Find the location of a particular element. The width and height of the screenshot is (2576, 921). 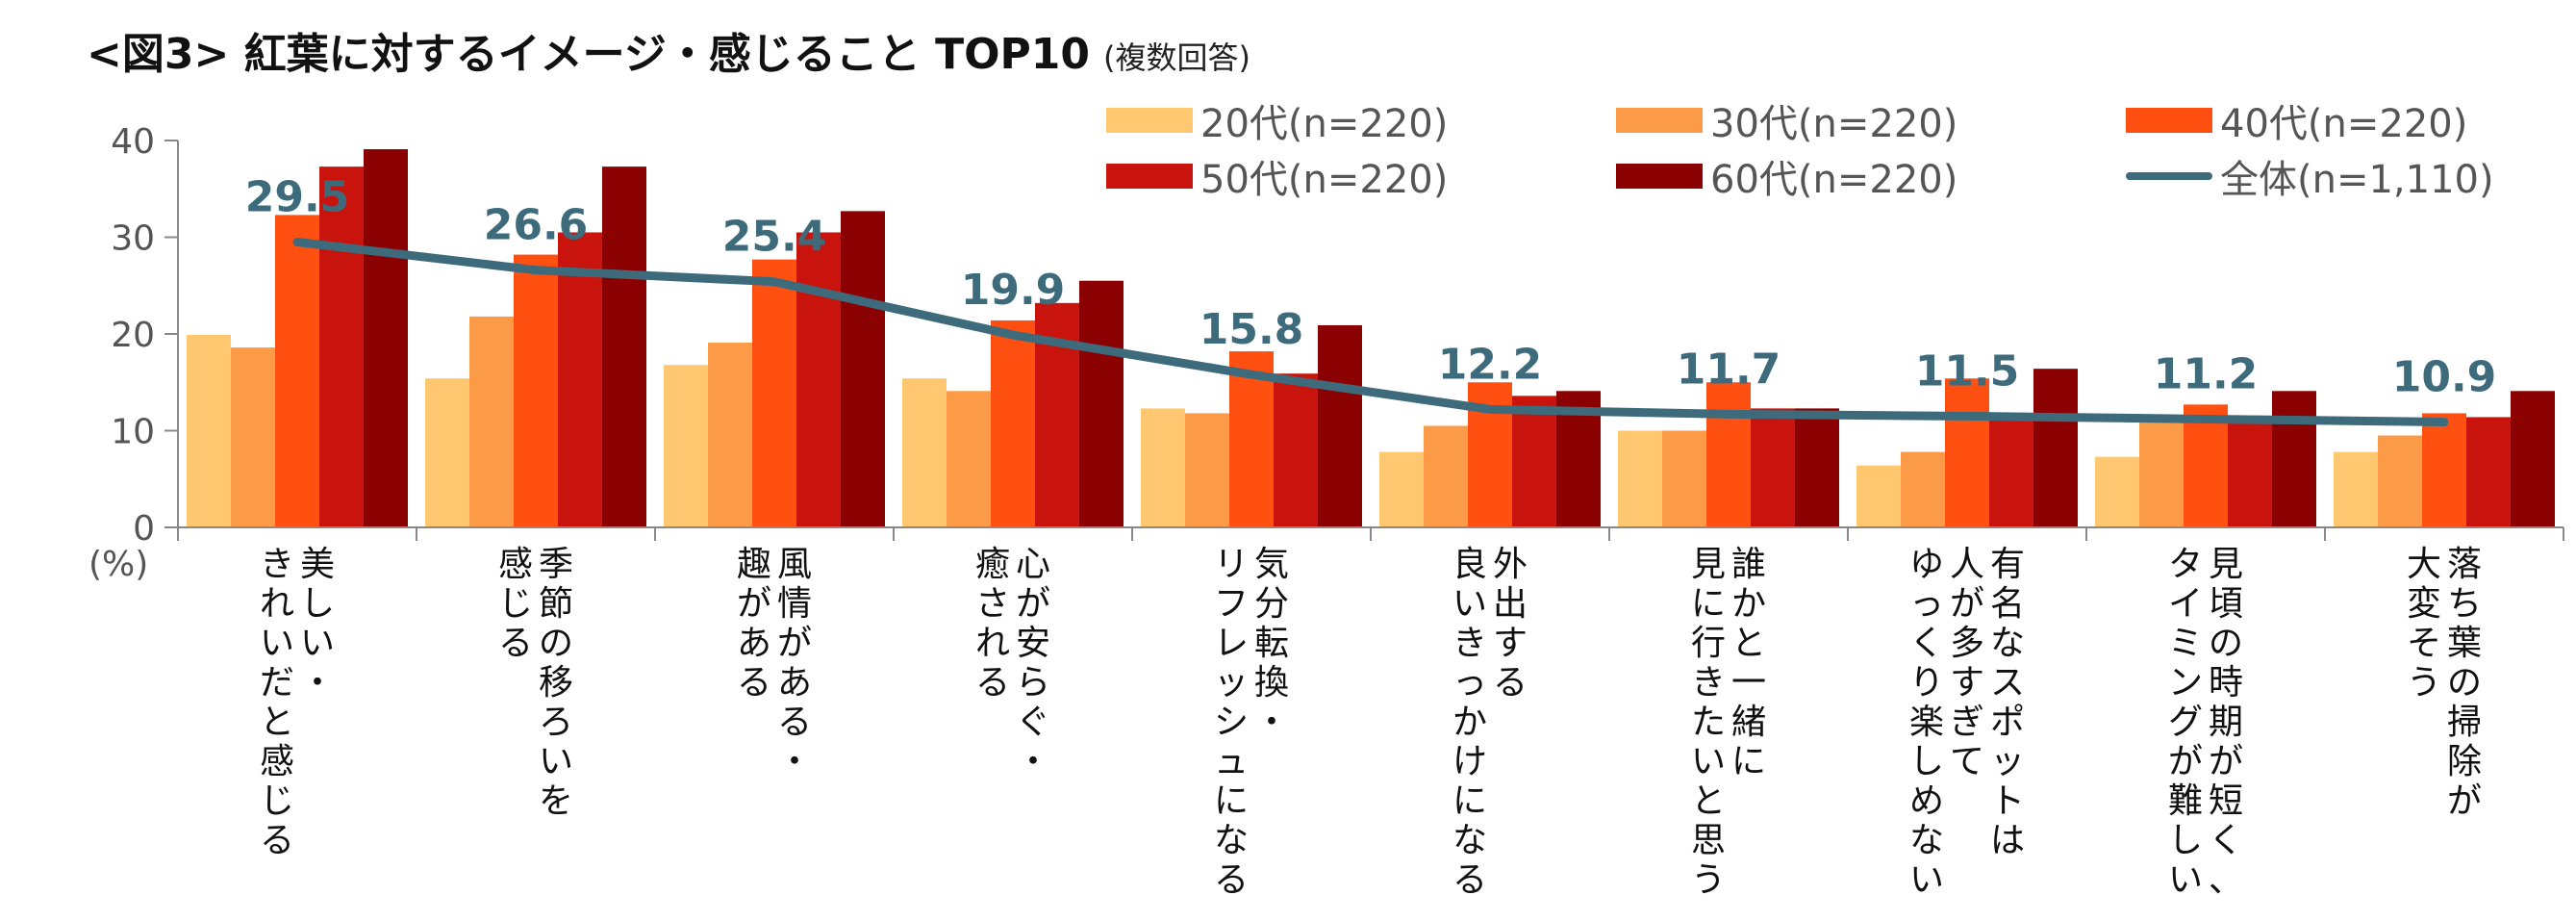

x-tick-label-line: 落ち葉の掃除が is located at coordinates (2464, 683).